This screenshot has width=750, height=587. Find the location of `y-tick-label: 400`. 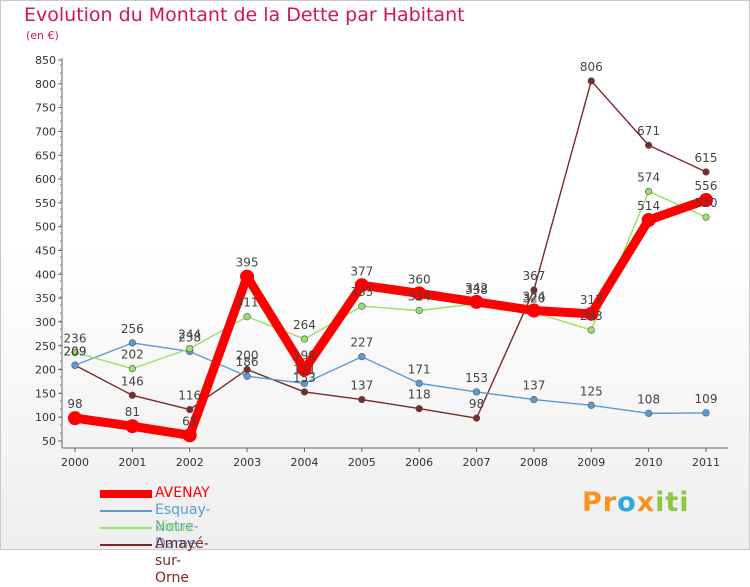

y-tick-label: 400 is located at coordinates (45, 274).